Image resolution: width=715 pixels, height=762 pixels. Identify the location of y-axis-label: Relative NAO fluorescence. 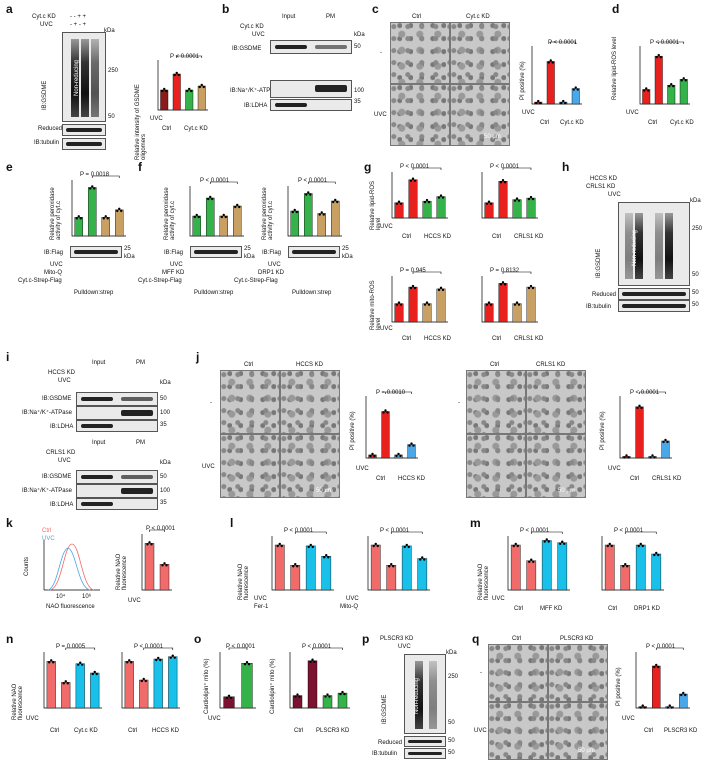
(18, 701).